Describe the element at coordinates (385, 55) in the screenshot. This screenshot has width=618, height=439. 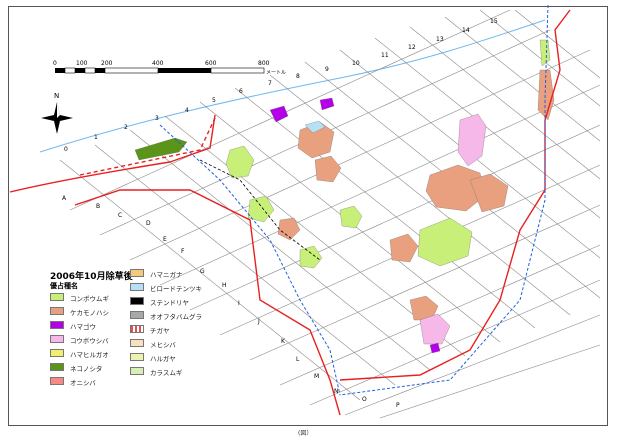
I see `grid-num-11: 11` at that location.